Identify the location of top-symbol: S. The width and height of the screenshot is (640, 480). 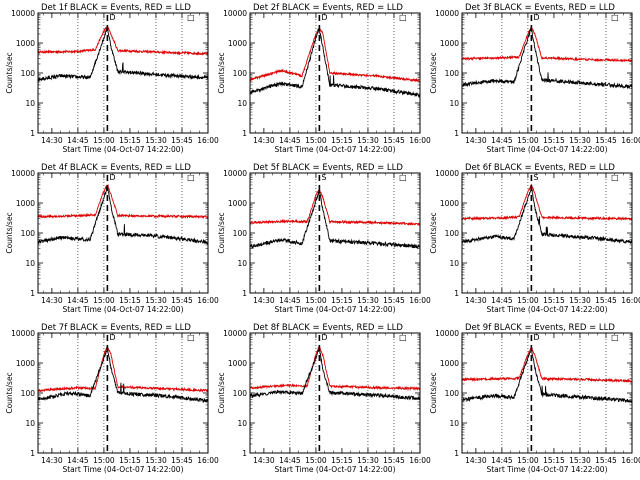
(535, 177).